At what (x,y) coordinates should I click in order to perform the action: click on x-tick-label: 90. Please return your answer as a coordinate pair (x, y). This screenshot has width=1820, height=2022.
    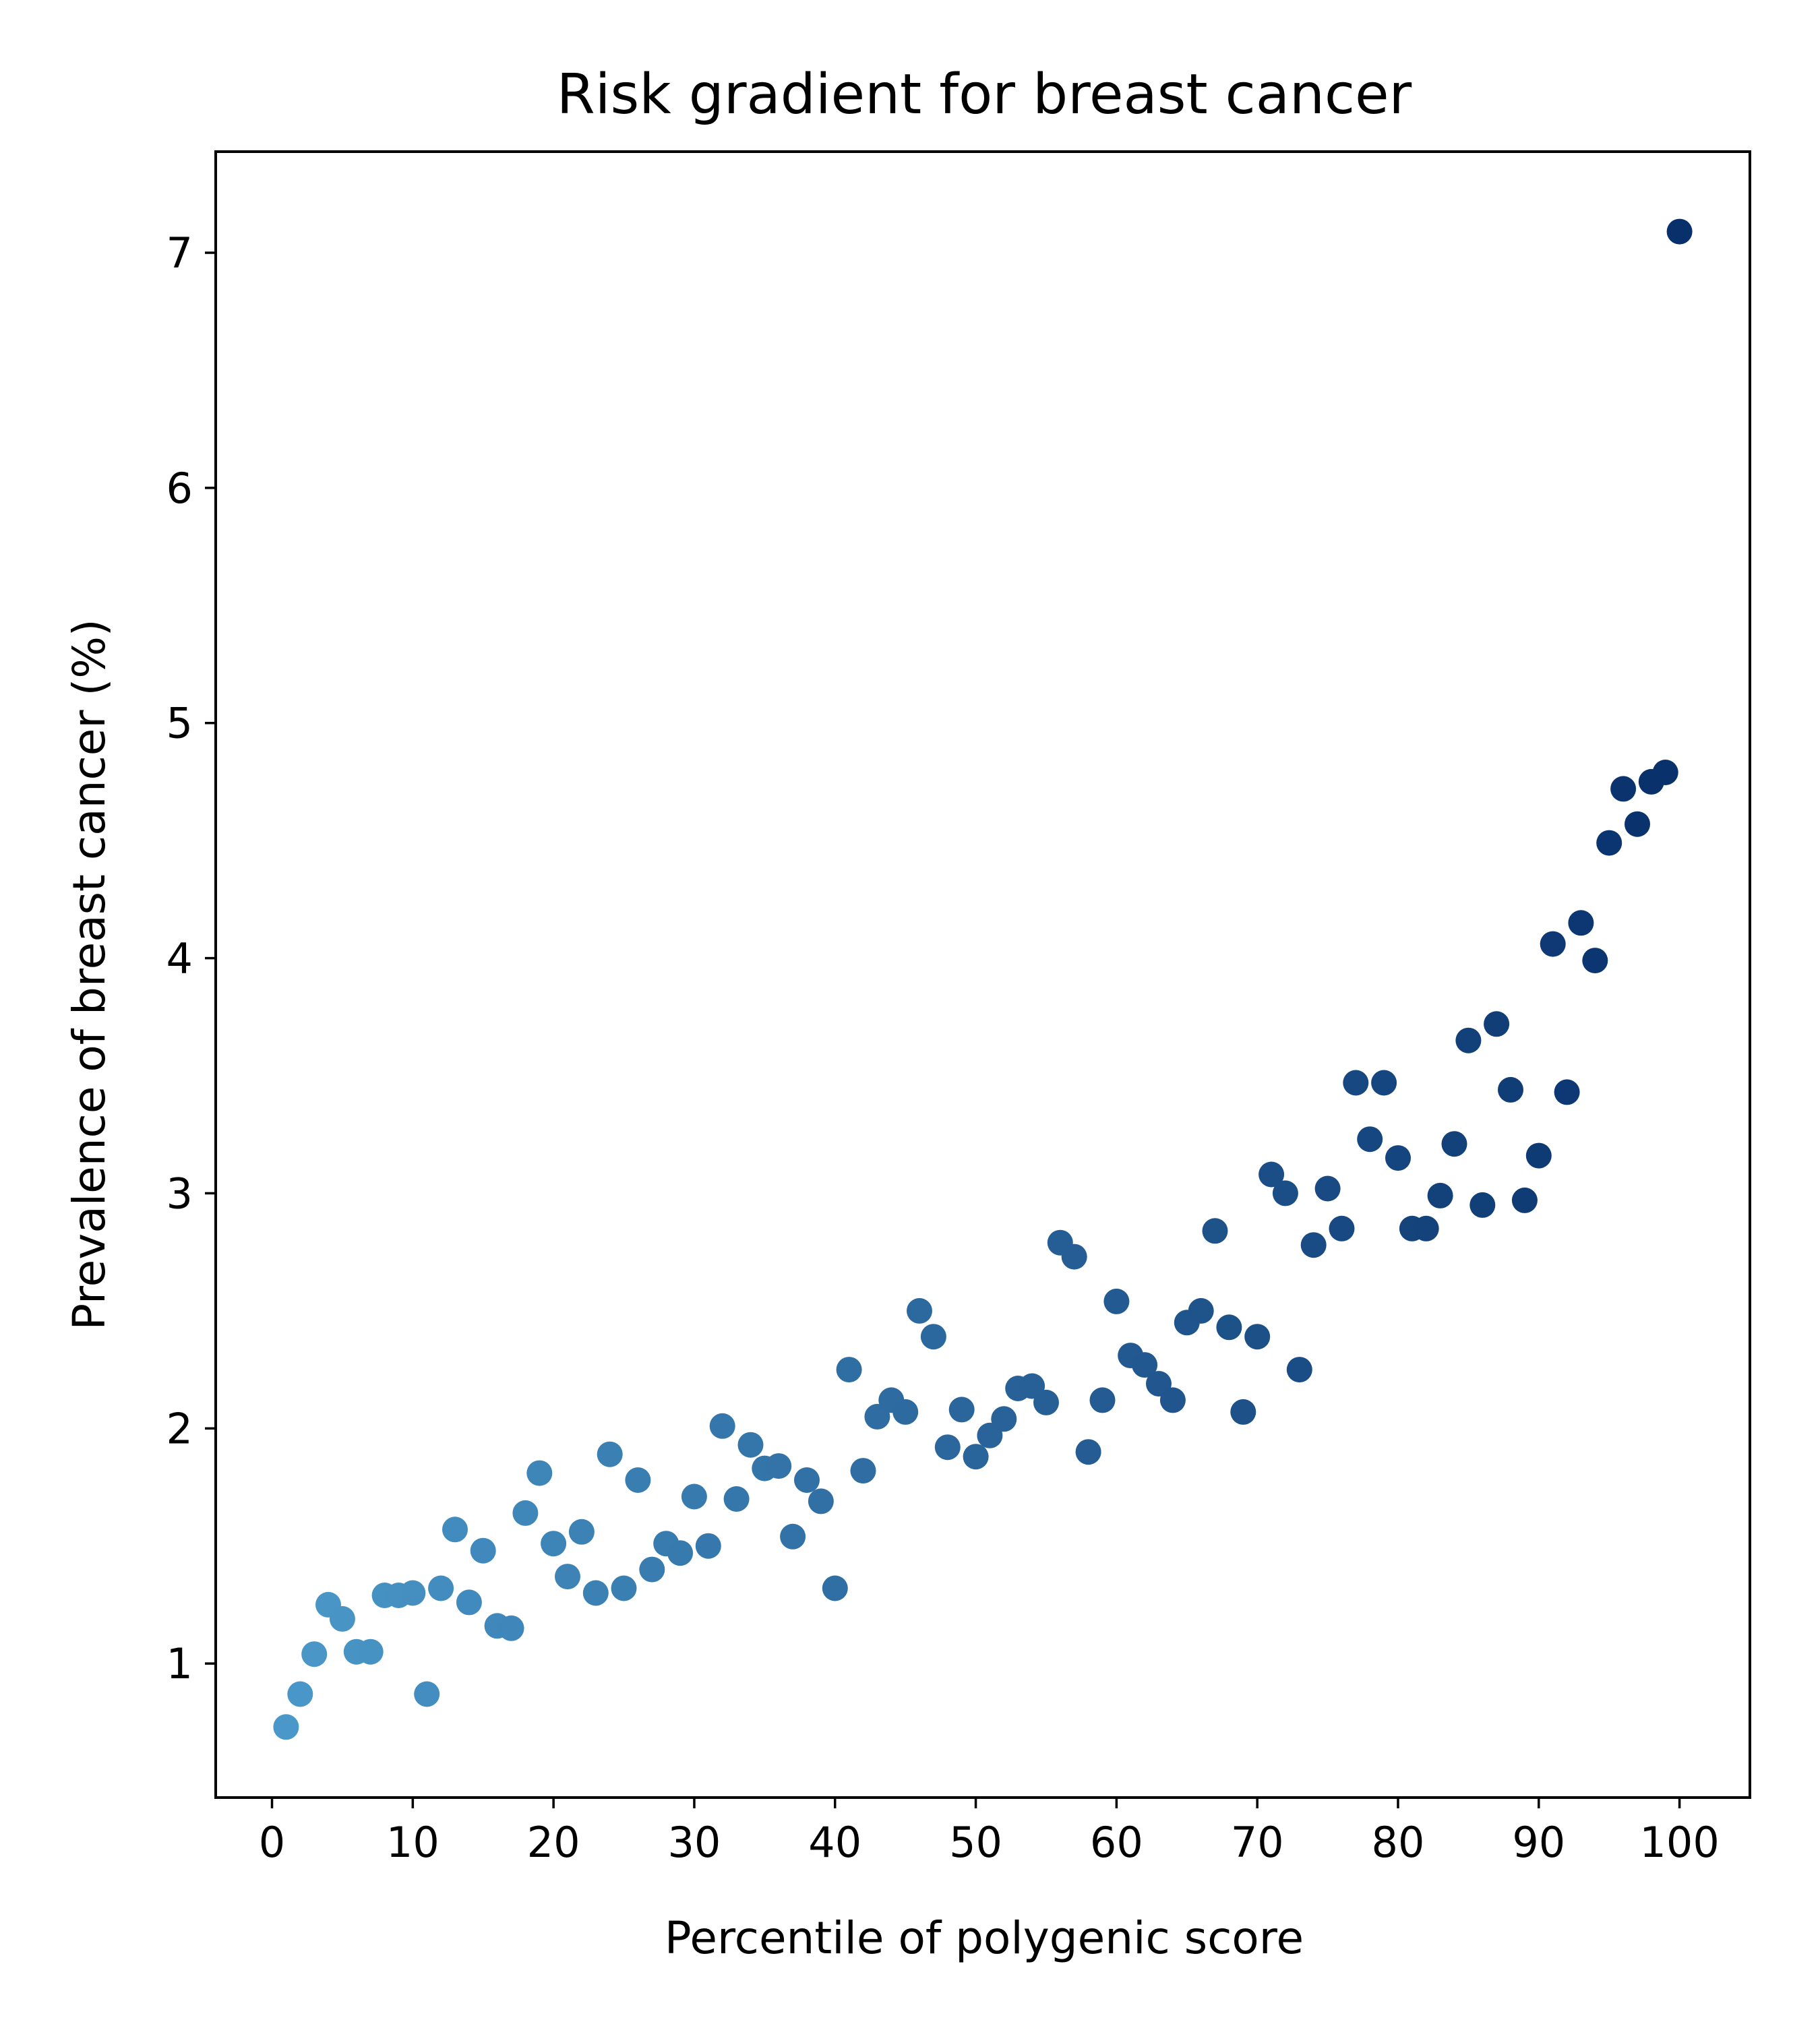
    Looking at the image, I should click on (1538, 1843).